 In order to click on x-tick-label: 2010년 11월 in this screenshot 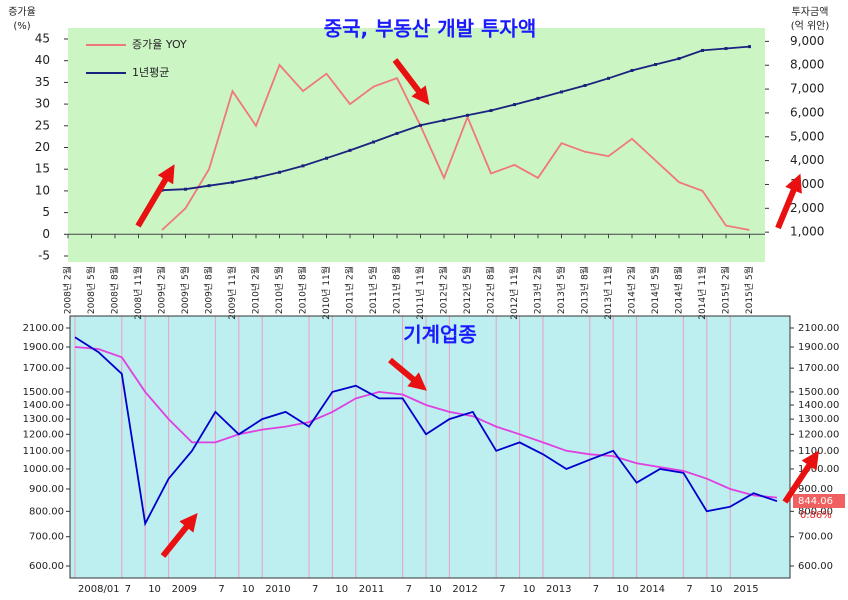, I will do `click(326, 293)`.